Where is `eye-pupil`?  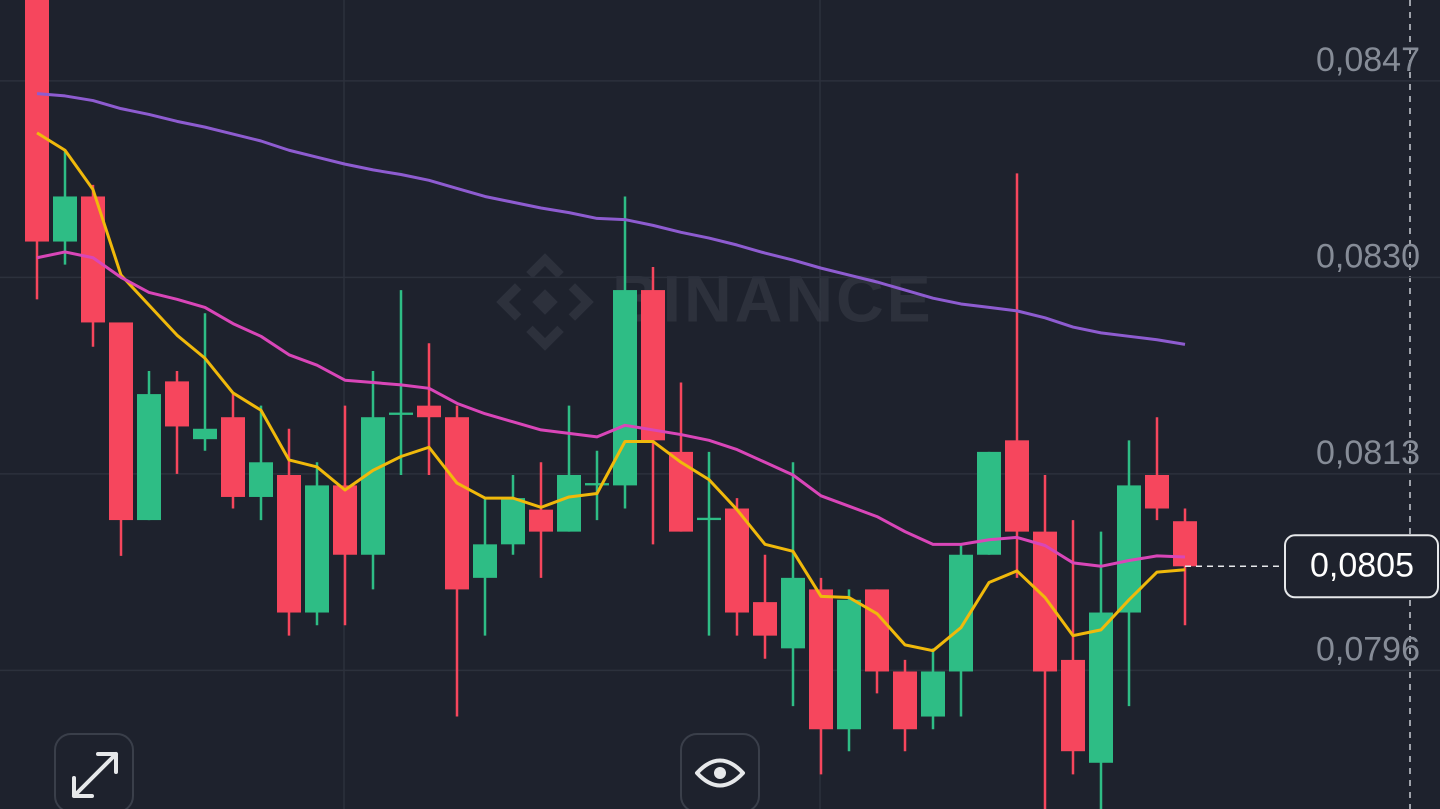
eye-pupil is located at coordinates (720, 773).